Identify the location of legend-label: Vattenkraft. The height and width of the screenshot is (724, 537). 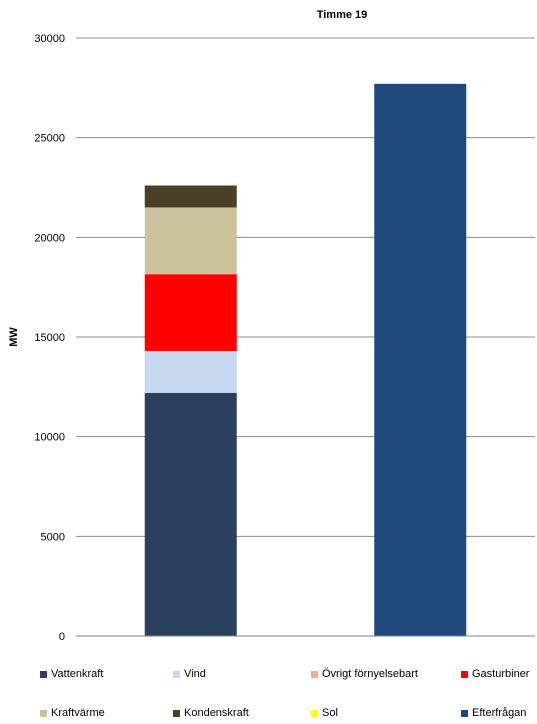
(77, 674).